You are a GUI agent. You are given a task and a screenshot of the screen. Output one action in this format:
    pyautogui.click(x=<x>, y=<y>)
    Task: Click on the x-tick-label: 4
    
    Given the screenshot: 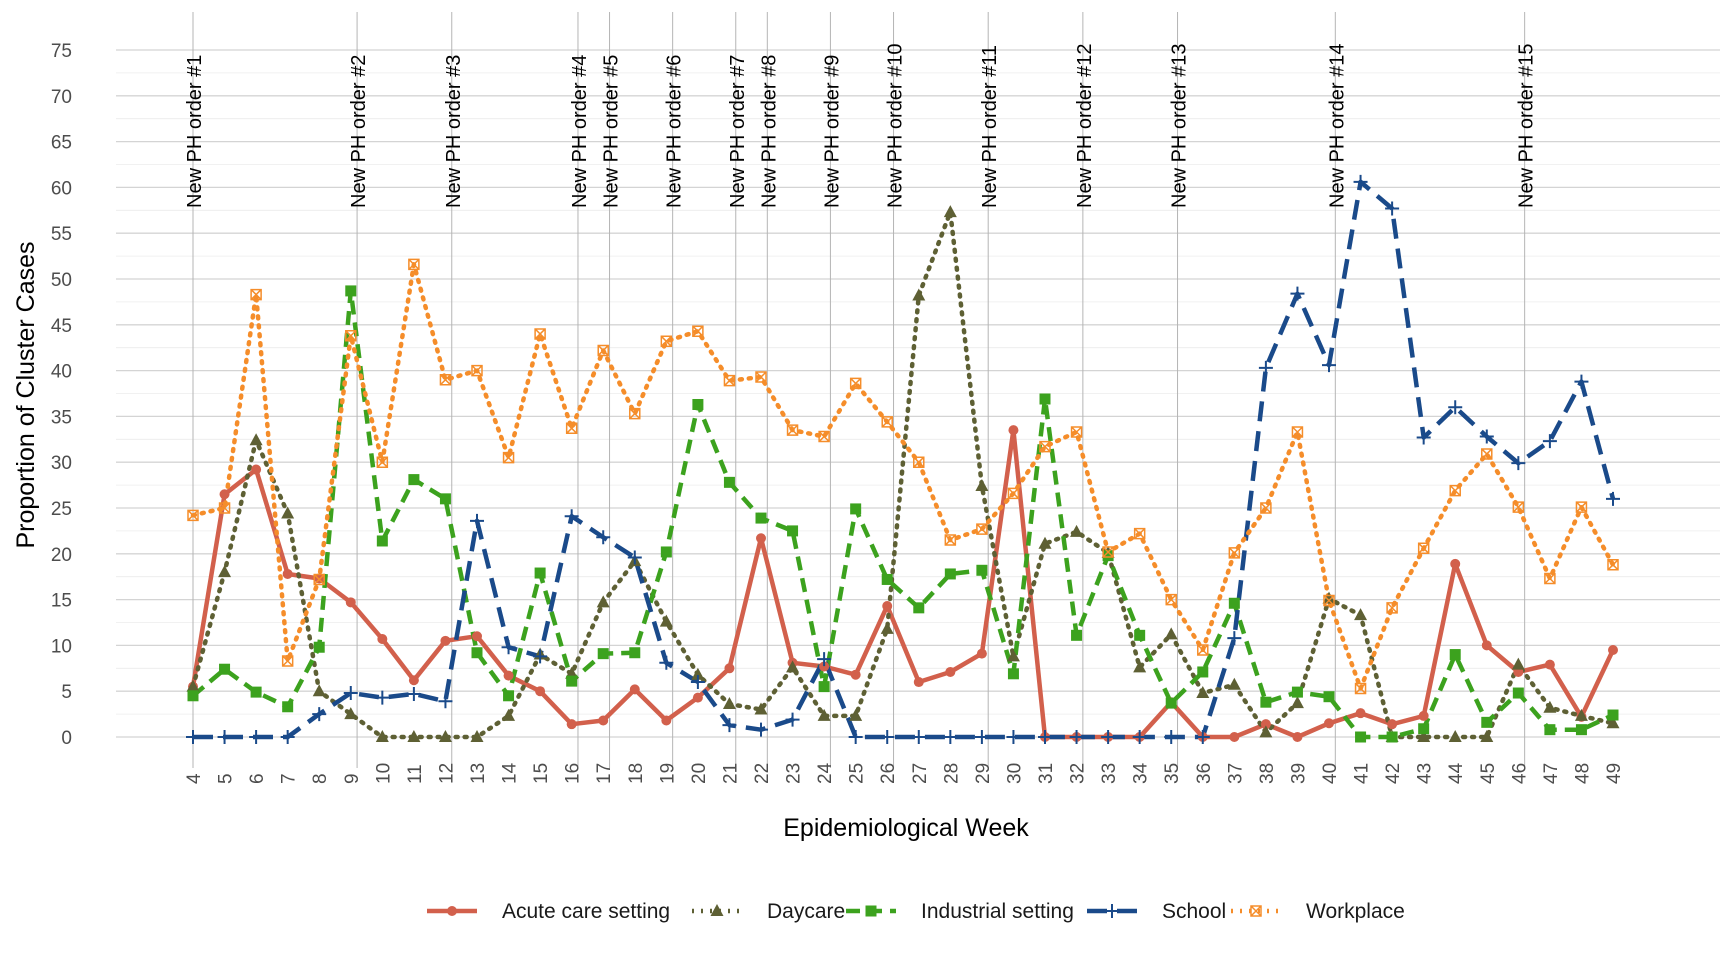 What is the action you would take?
    pyautogui.click(x=194, y=778)
    